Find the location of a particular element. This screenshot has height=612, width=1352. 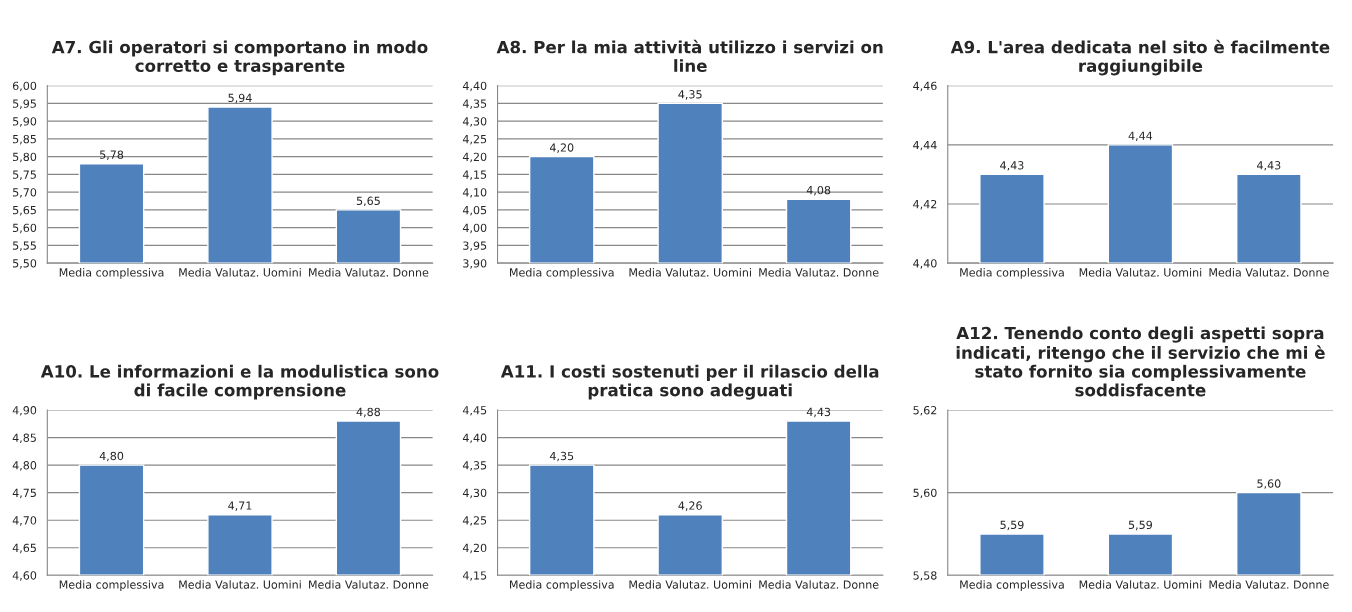

y-tick-label: 5,62 is located at coordinates (925, 411).